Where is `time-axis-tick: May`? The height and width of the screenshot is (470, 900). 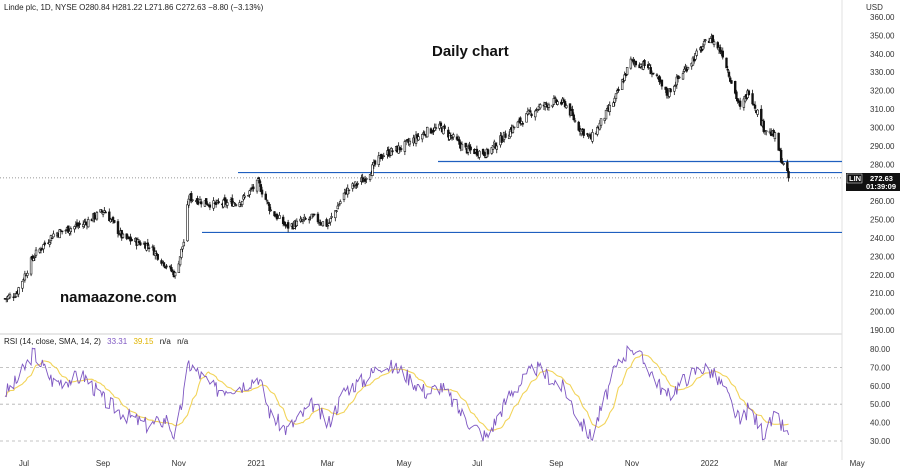
time-axis-tick: May is located at coordinates (403, 463).